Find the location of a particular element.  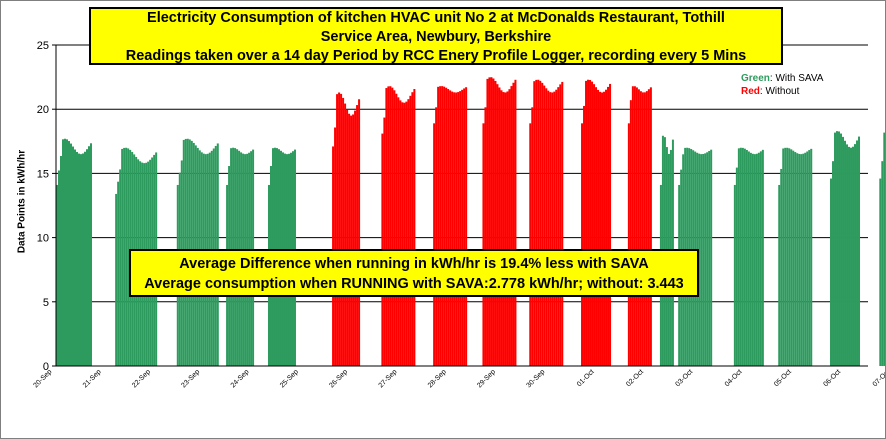

x-tick-label: 23-Sep is located at coordinates (190, 378).